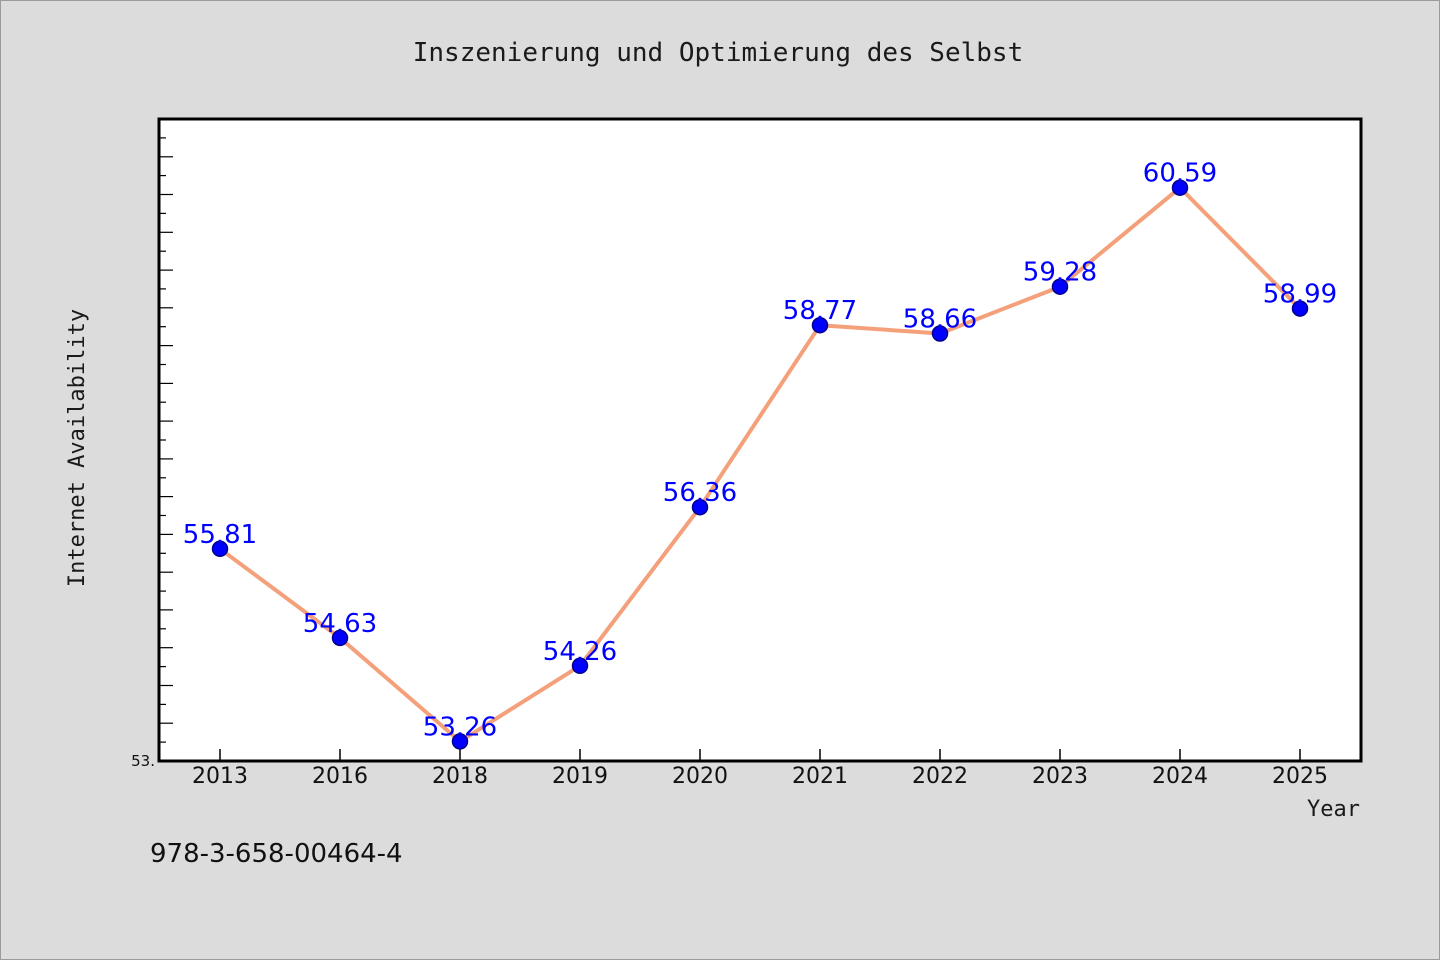 The image size is (1440, 960). What do you see at coordinates (143, 761) in the screenshot?
I see `y-axis-min-label: 53.` at bounding box center [143, 761].